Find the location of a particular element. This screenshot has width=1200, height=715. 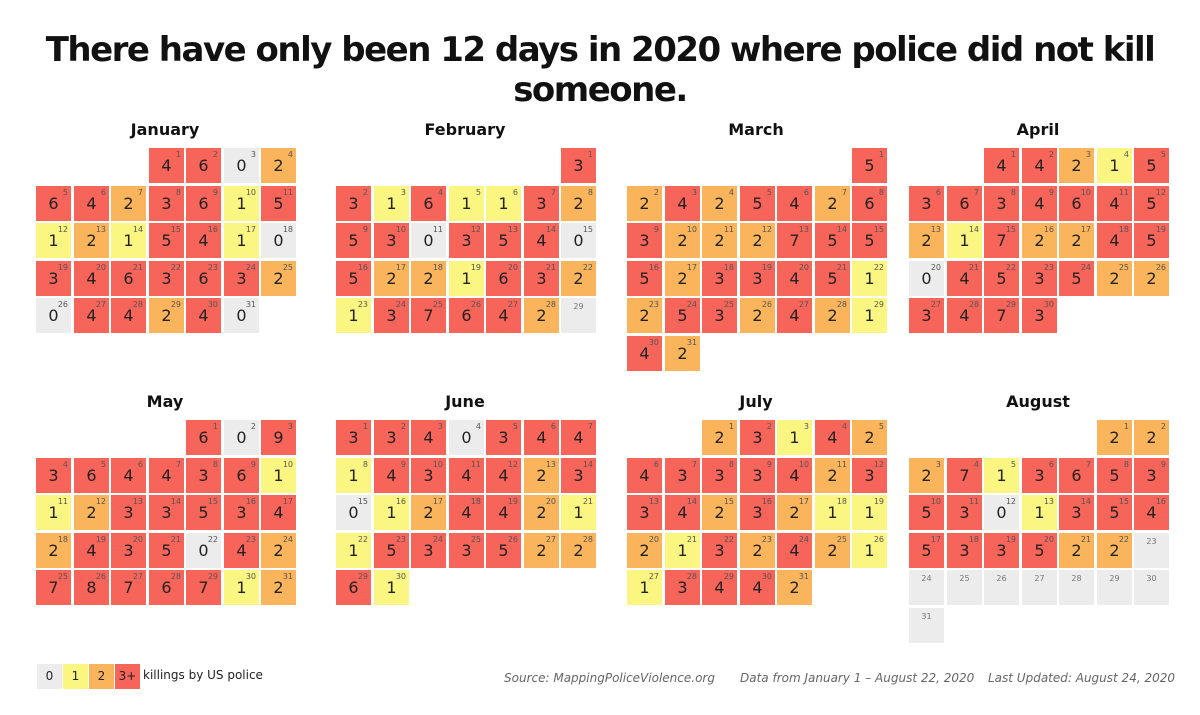

day-cell: 31 2 is located at coordinates (794, 587).